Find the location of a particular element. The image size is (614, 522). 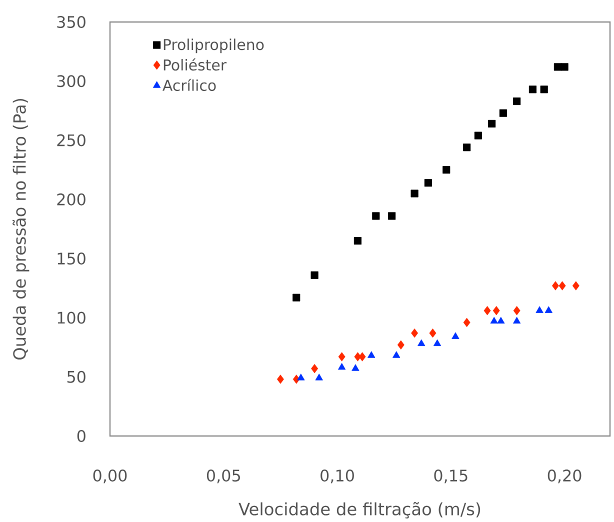

x-tick-label: 0,05 is located at coordinates (223, 477).